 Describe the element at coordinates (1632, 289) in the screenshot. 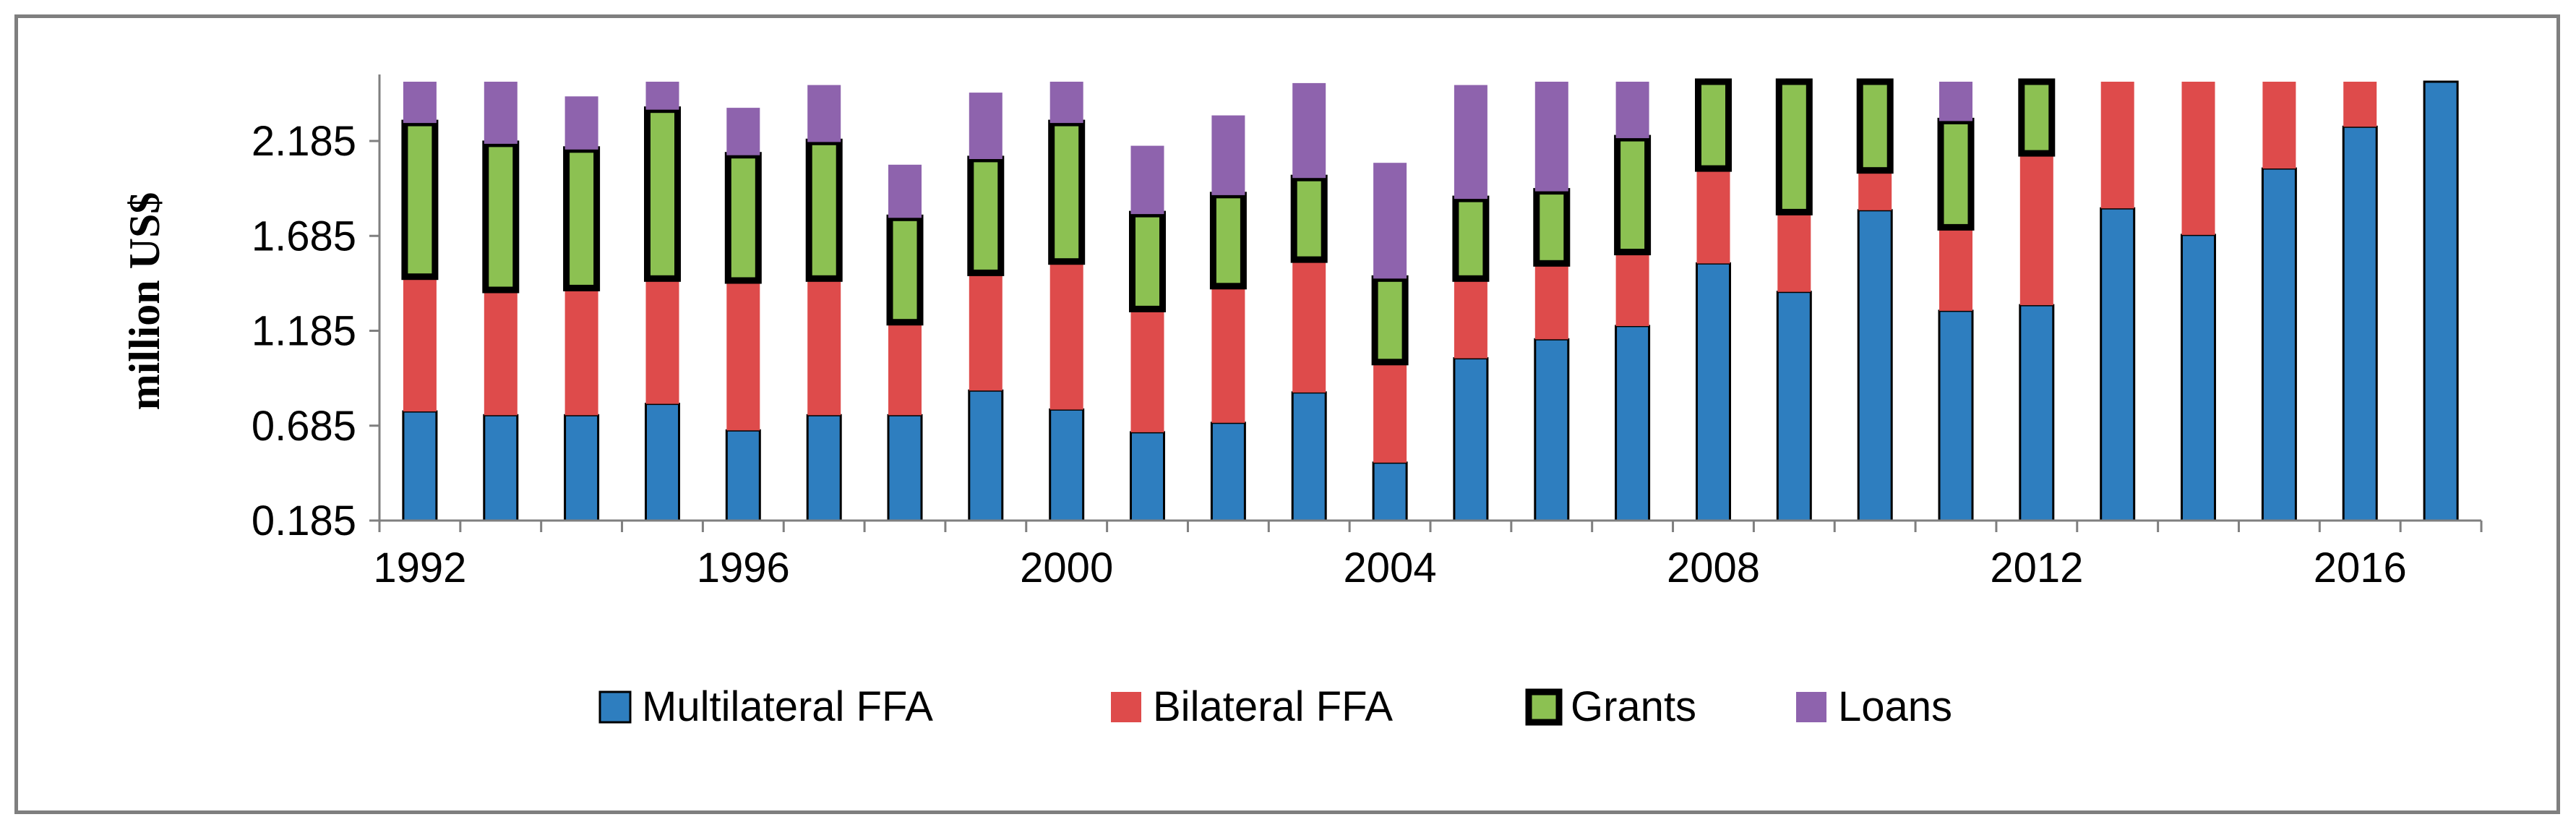

I see `bar-bilateral-ffa-2007` at that location.